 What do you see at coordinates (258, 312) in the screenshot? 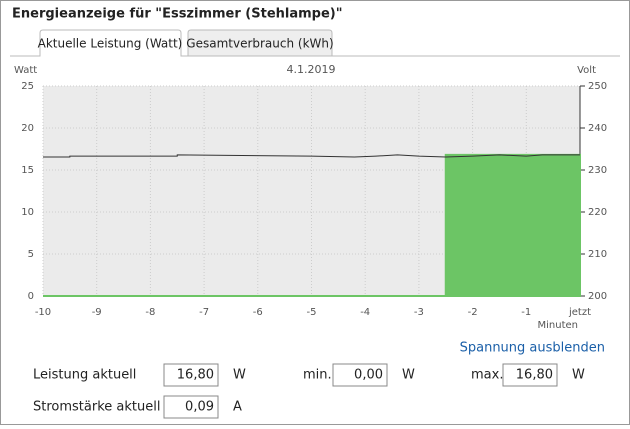
I see `x-tick-label: -6` at bounding box center [258, 312].